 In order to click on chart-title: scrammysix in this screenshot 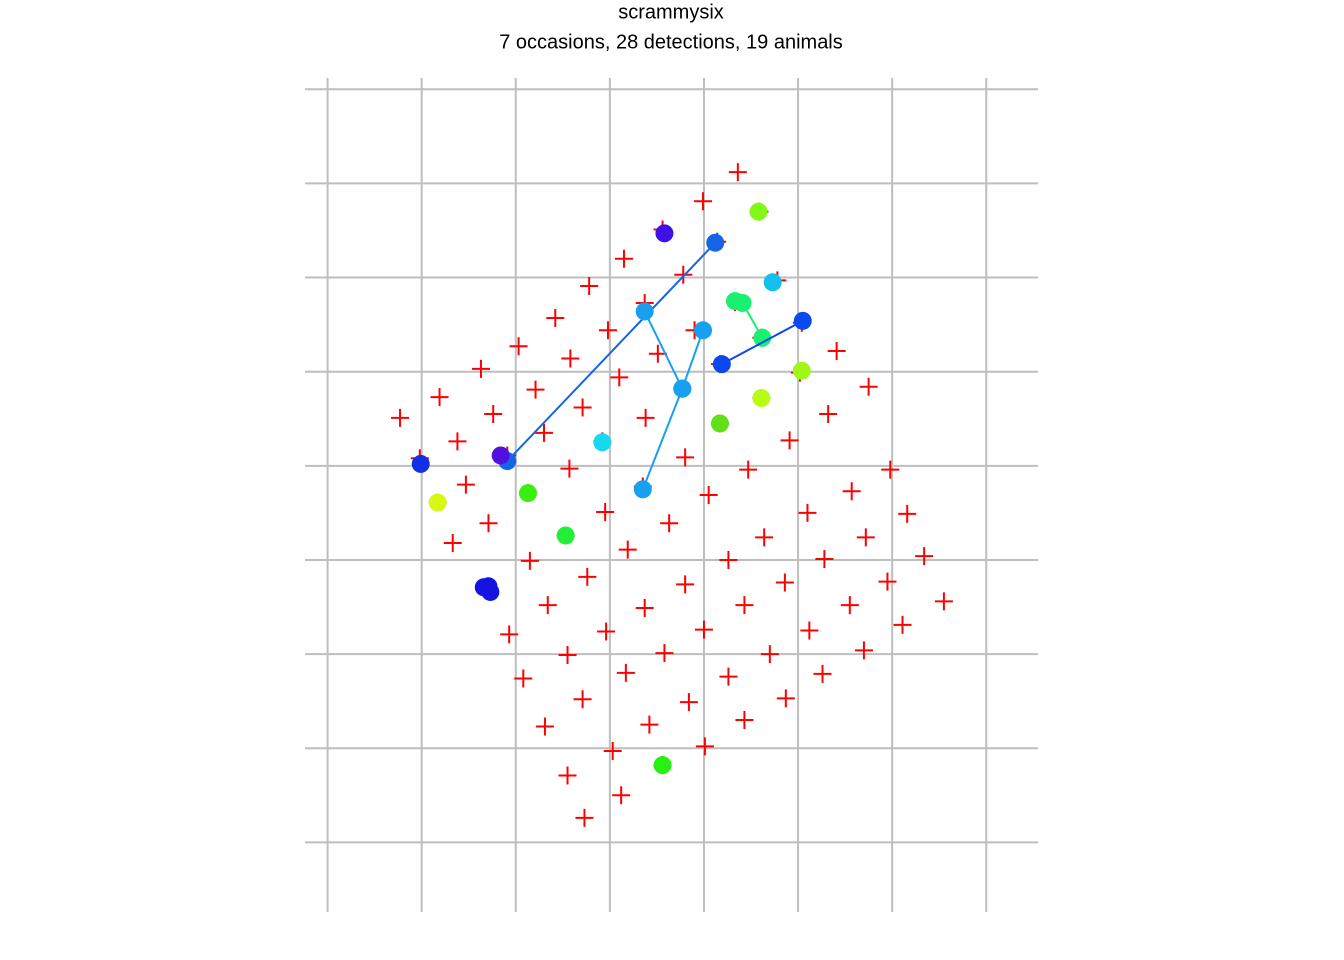, I will do `click(671, 12)`.